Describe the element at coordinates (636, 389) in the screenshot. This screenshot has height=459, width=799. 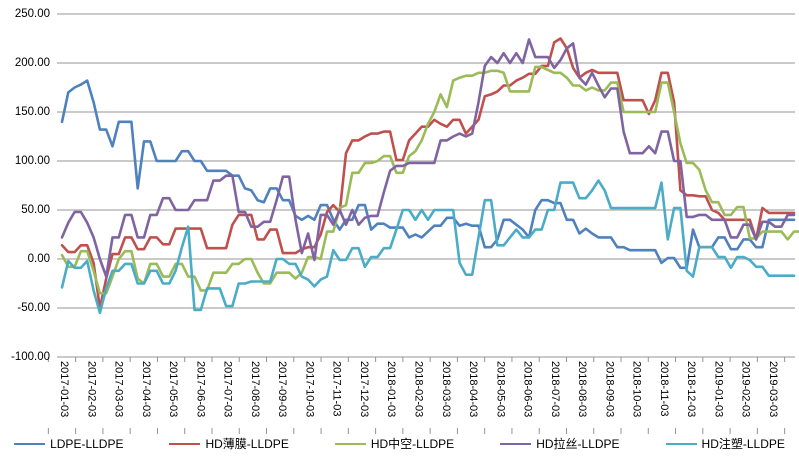
I see `x-axis-label: 2018-10-03` at that location.